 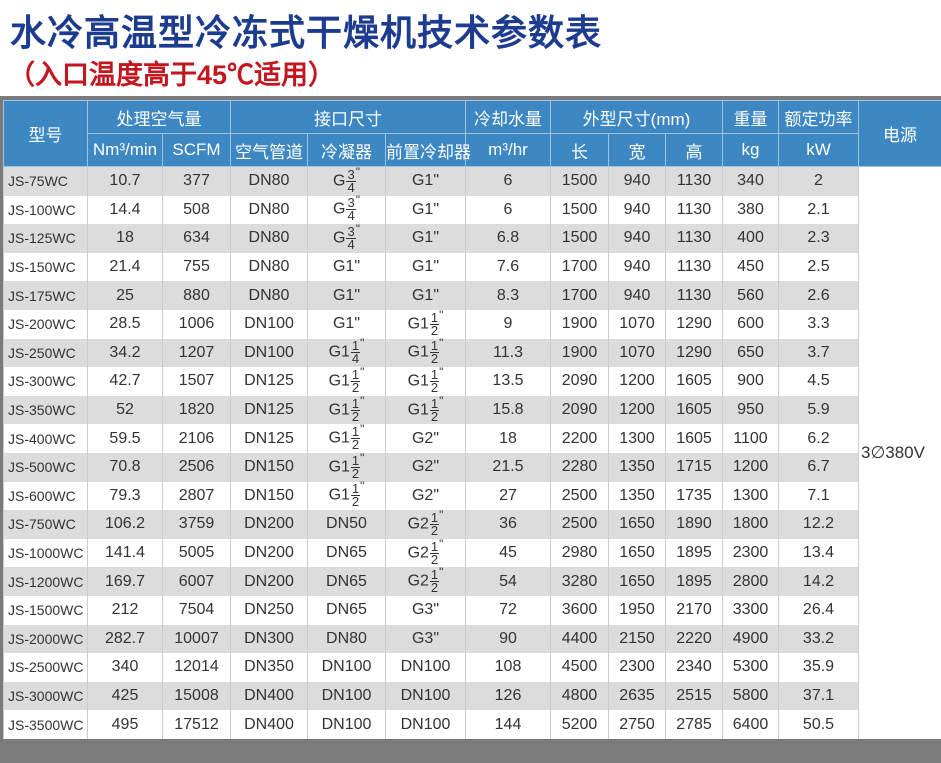 I want to click on cell-length: 3600, so click(x=579, y=610).